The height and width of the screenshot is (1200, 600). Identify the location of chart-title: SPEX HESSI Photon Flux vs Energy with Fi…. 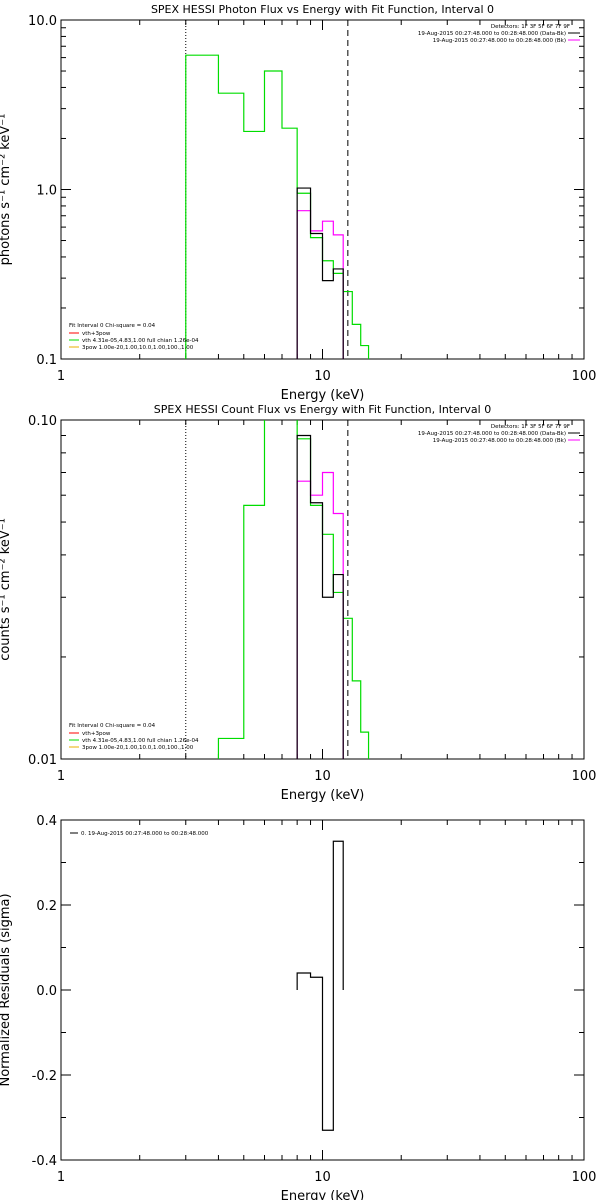
(322, 9).